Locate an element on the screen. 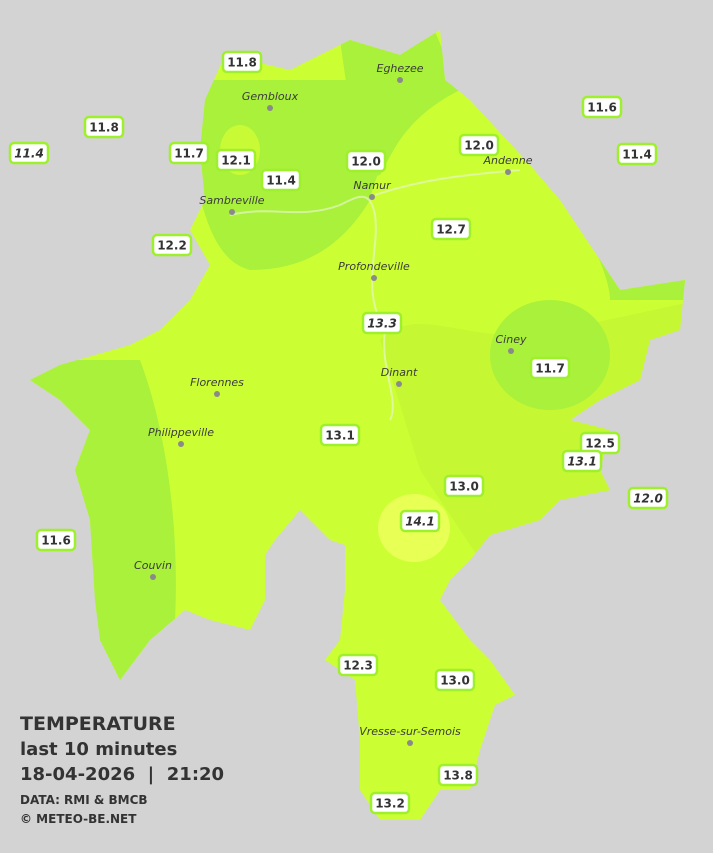 The height and width of the screenshot is (853, 713). legend-source: DATA: RMI & BMCB is located at coordinates (84, 800).